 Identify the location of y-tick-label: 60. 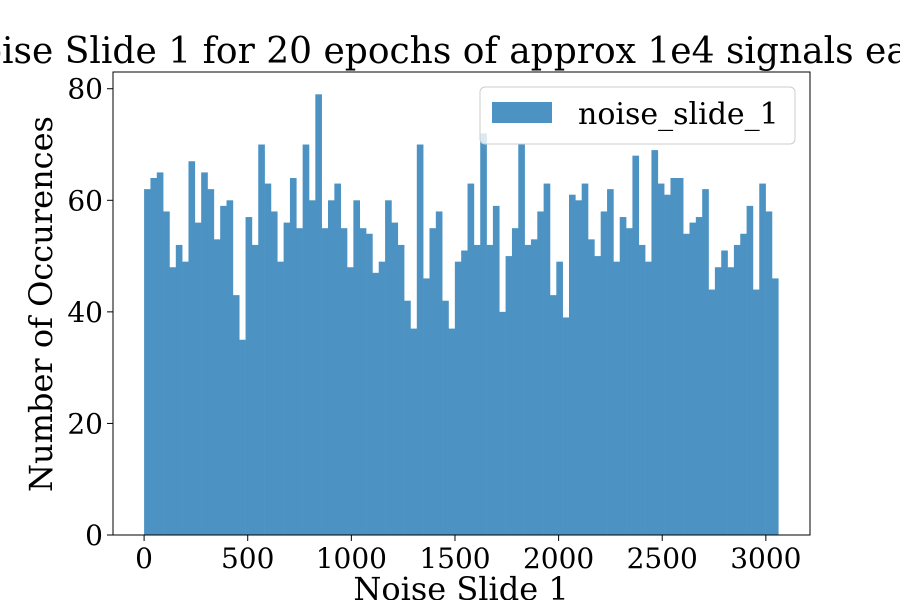
(85, 200).